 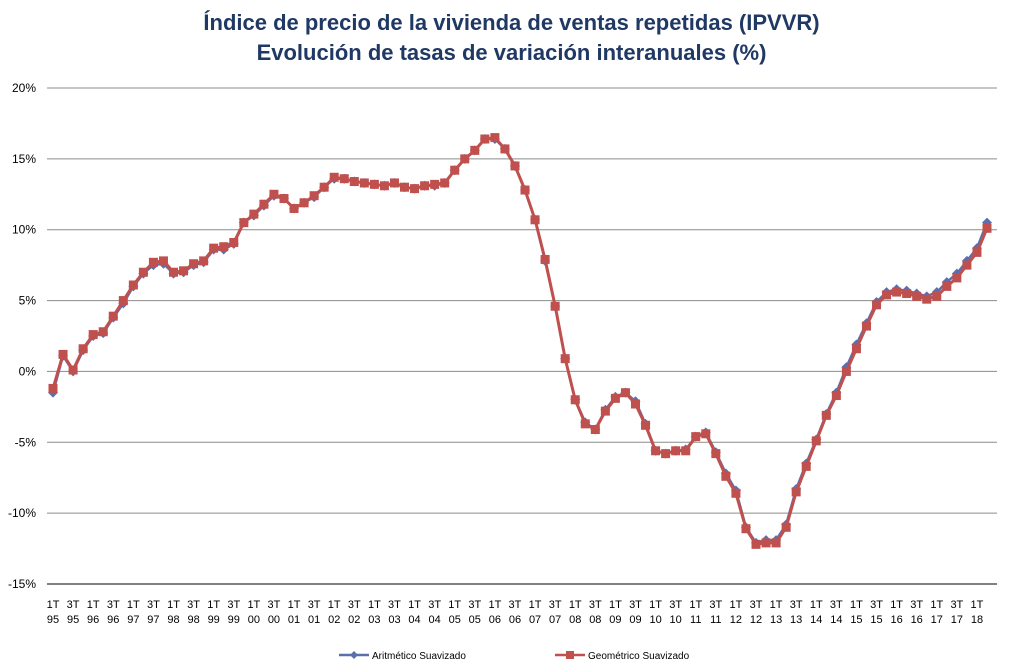 I want to click on y-tick-label: 15%, so click(x=24, y=159).